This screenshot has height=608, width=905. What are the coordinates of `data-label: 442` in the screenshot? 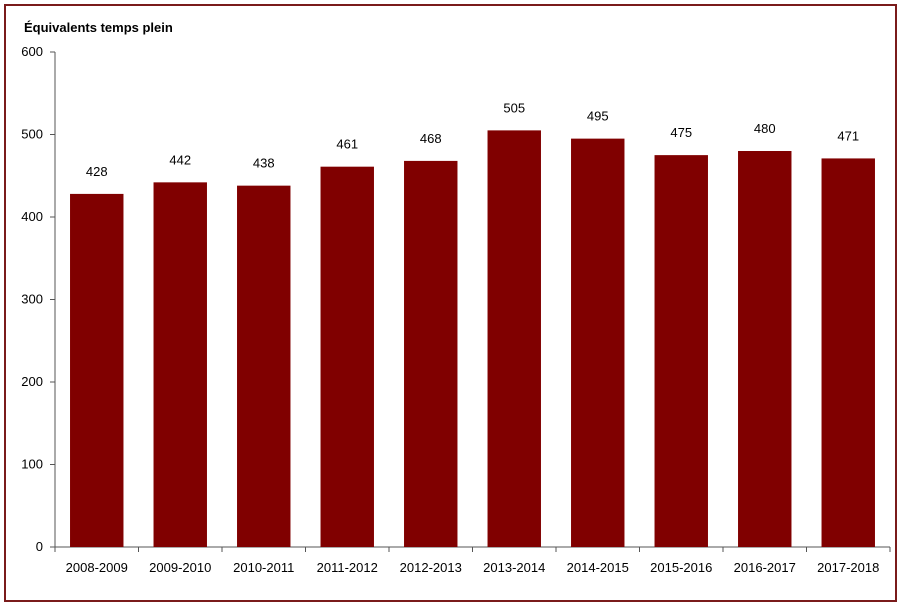 It's located at (180, 159).